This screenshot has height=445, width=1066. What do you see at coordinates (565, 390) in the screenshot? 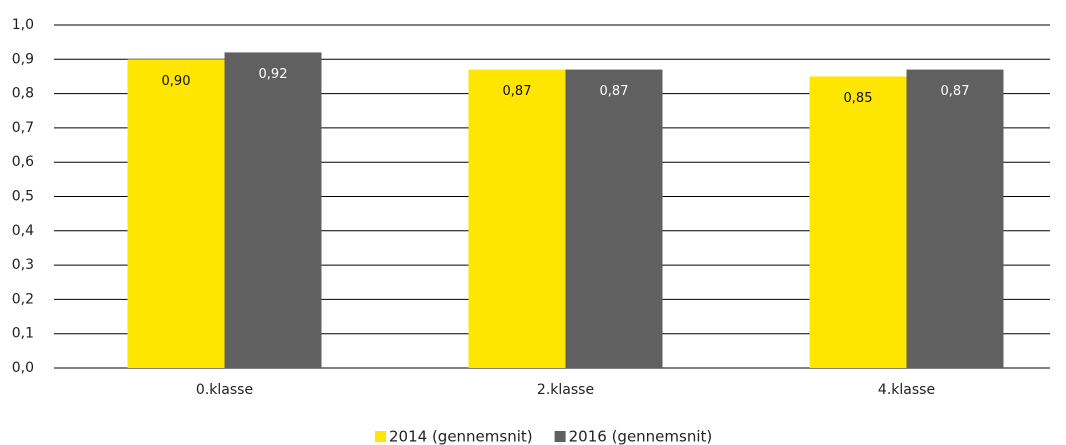
I see `x-tick-label: 2.klasse` at bounding box center [565, 390].